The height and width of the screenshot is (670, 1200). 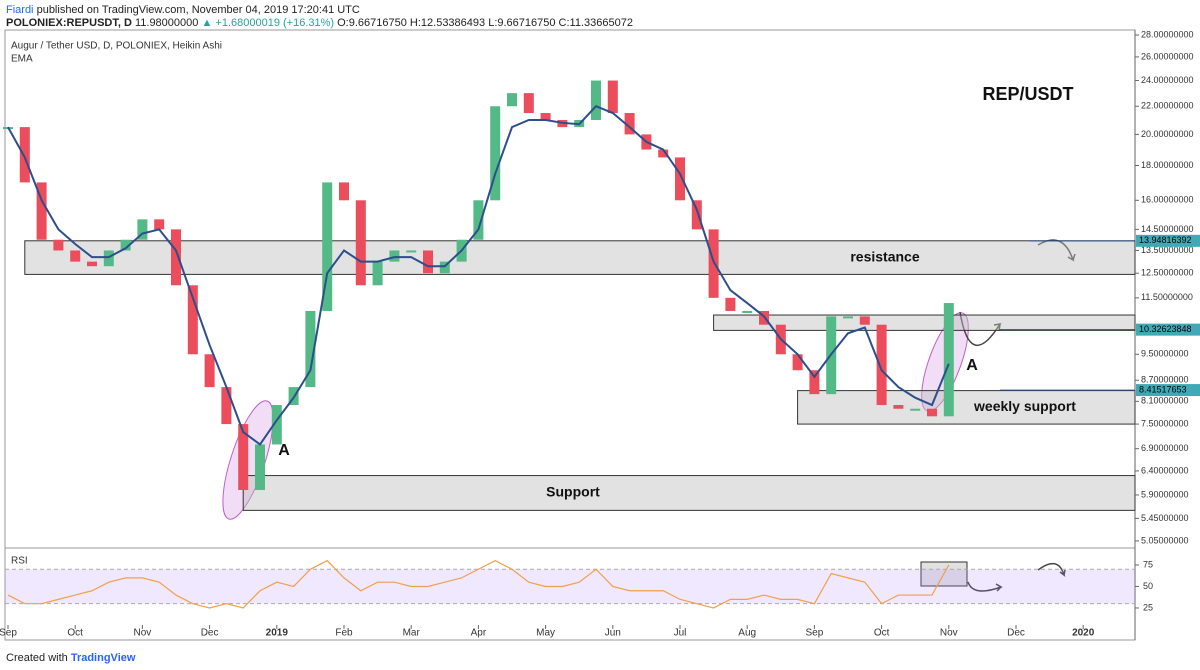 I want to click on y-tick-label: 8.70000000, so click(x=1165, y=380).